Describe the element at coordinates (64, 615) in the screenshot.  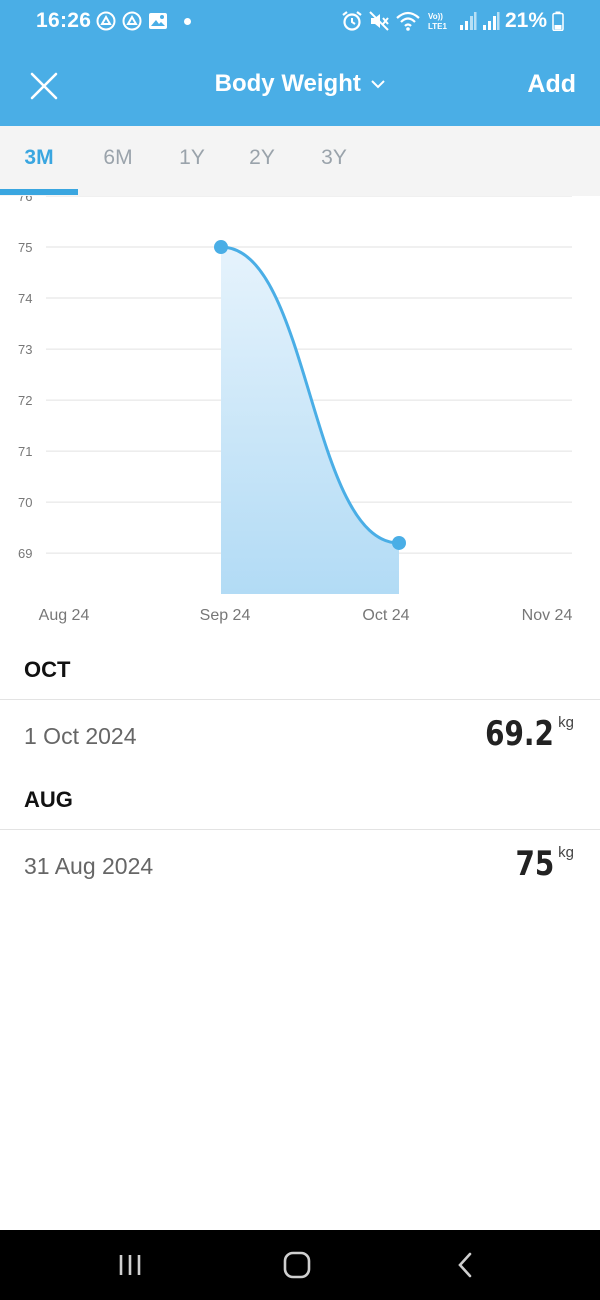
I see `x-tick-label: Aug 24` at that location.